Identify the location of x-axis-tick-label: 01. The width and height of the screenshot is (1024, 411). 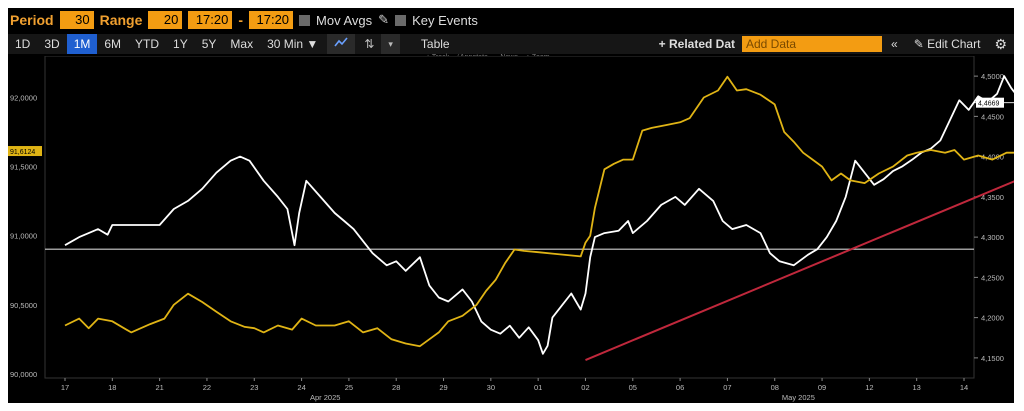
(538, 387).